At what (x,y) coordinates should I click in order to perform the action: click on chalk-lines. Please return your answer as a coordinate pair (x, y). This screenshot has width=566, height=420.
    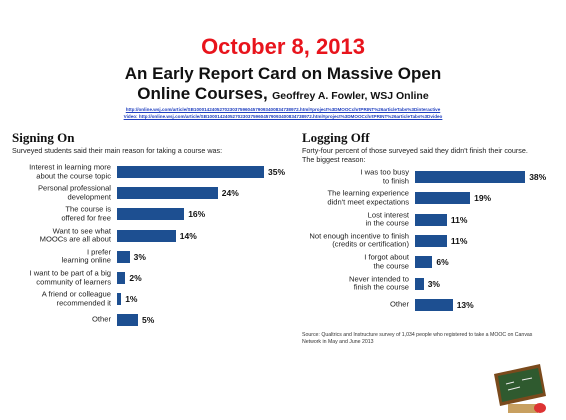
    Looking at the image, I should click on (519, 384).